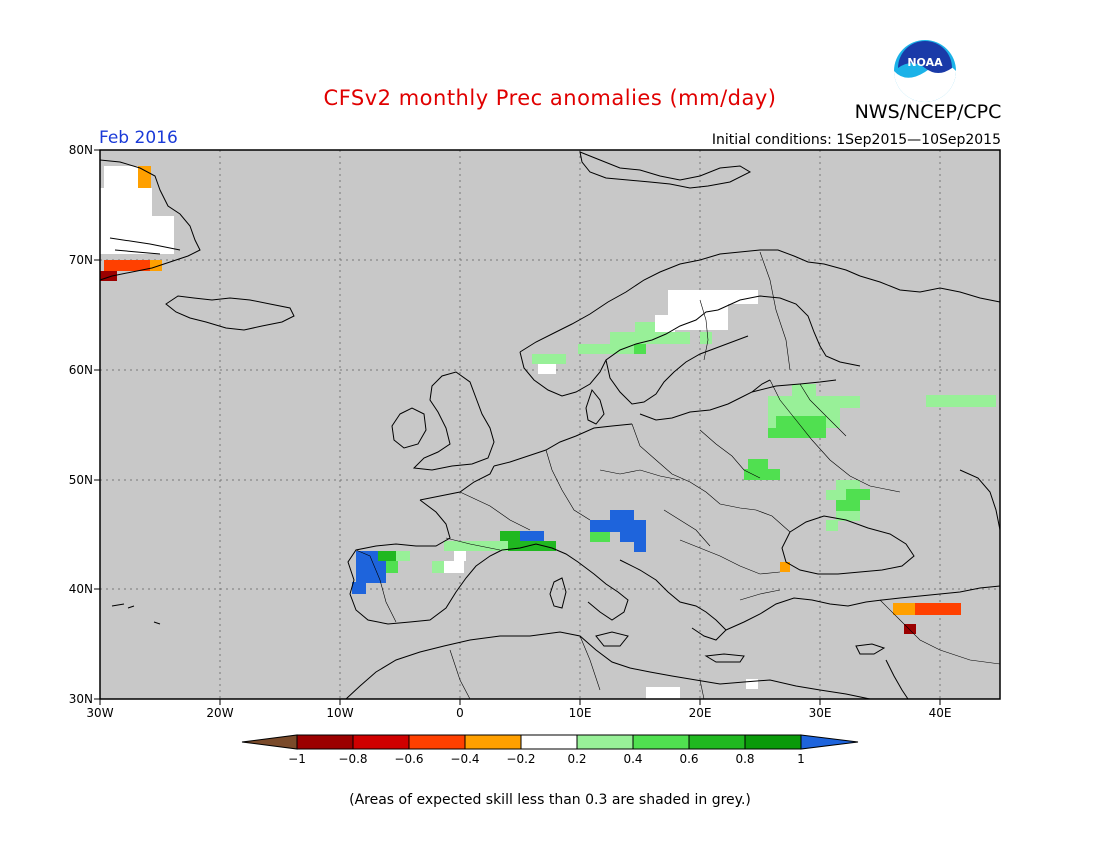  I want to click on colorbar-label: 0.4, so click(632, 759).